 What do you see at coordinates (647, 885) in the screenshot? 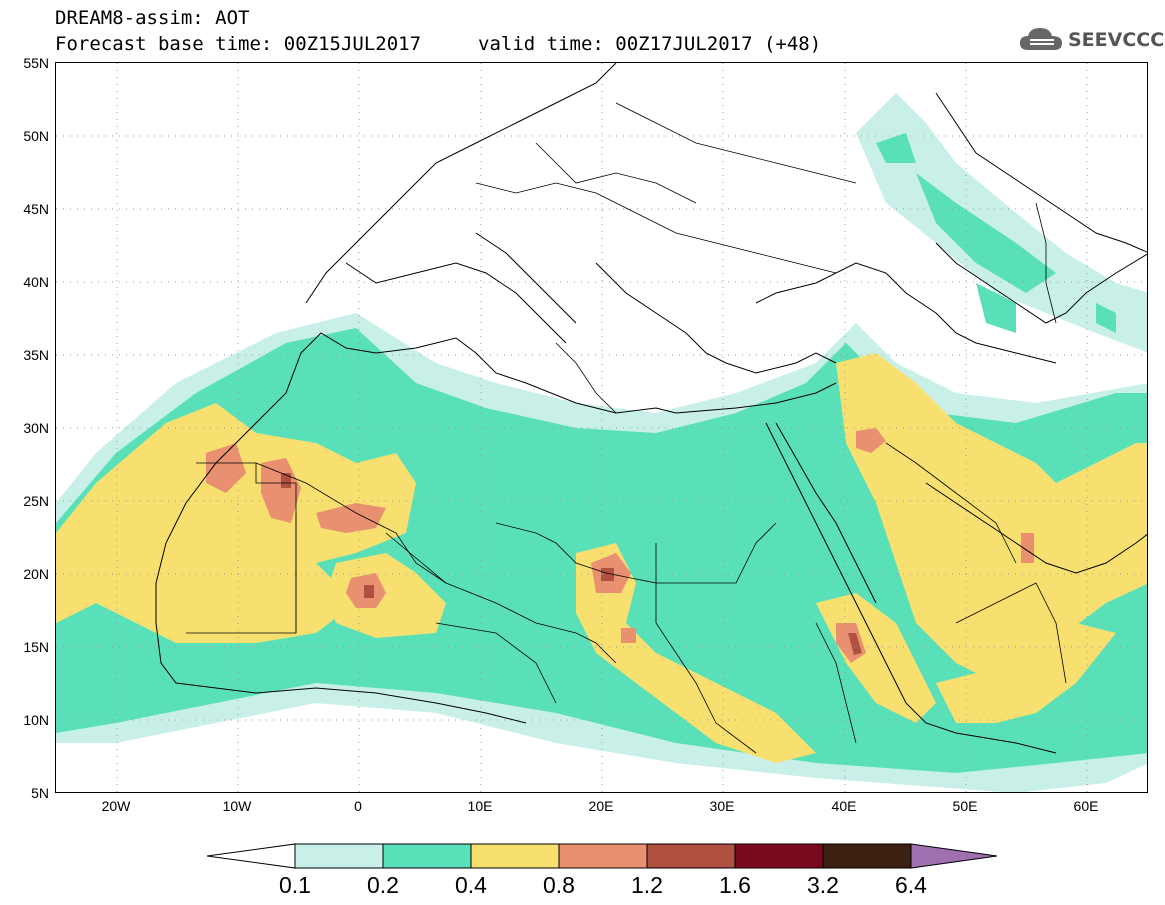
I see `colorbar-label: 1.2` at bounding box center [647, 885].